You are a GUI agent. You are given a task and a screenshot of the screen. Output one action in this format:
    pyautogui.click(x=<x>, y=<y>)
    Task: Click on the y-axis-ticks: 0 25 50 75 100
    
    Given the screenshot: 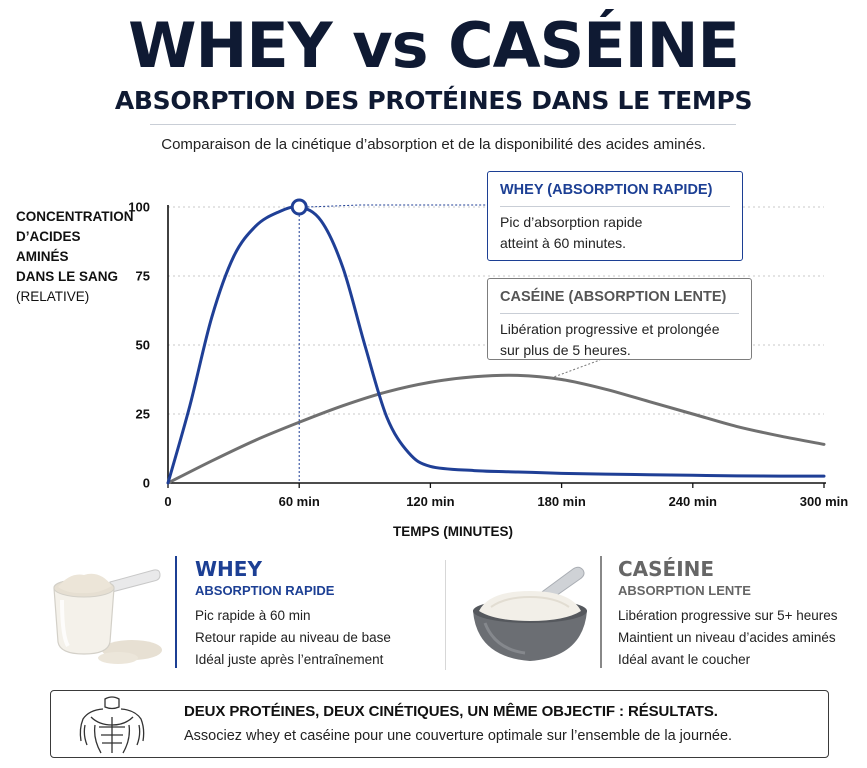 What is the action you would take?
    pyautogui.click(x=139, y=345)
    